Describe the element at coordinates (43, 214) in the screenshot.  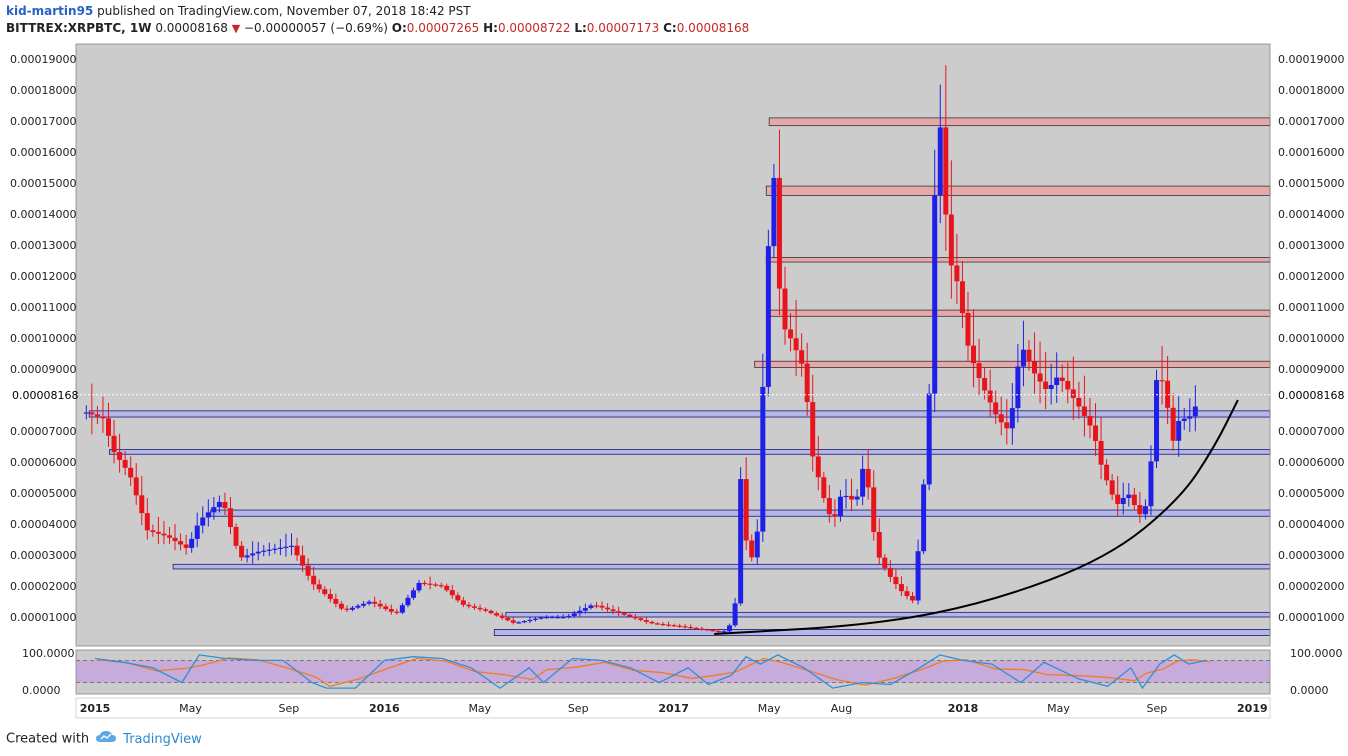
I see `y-tick-label-left: 0.00014000` at that location.